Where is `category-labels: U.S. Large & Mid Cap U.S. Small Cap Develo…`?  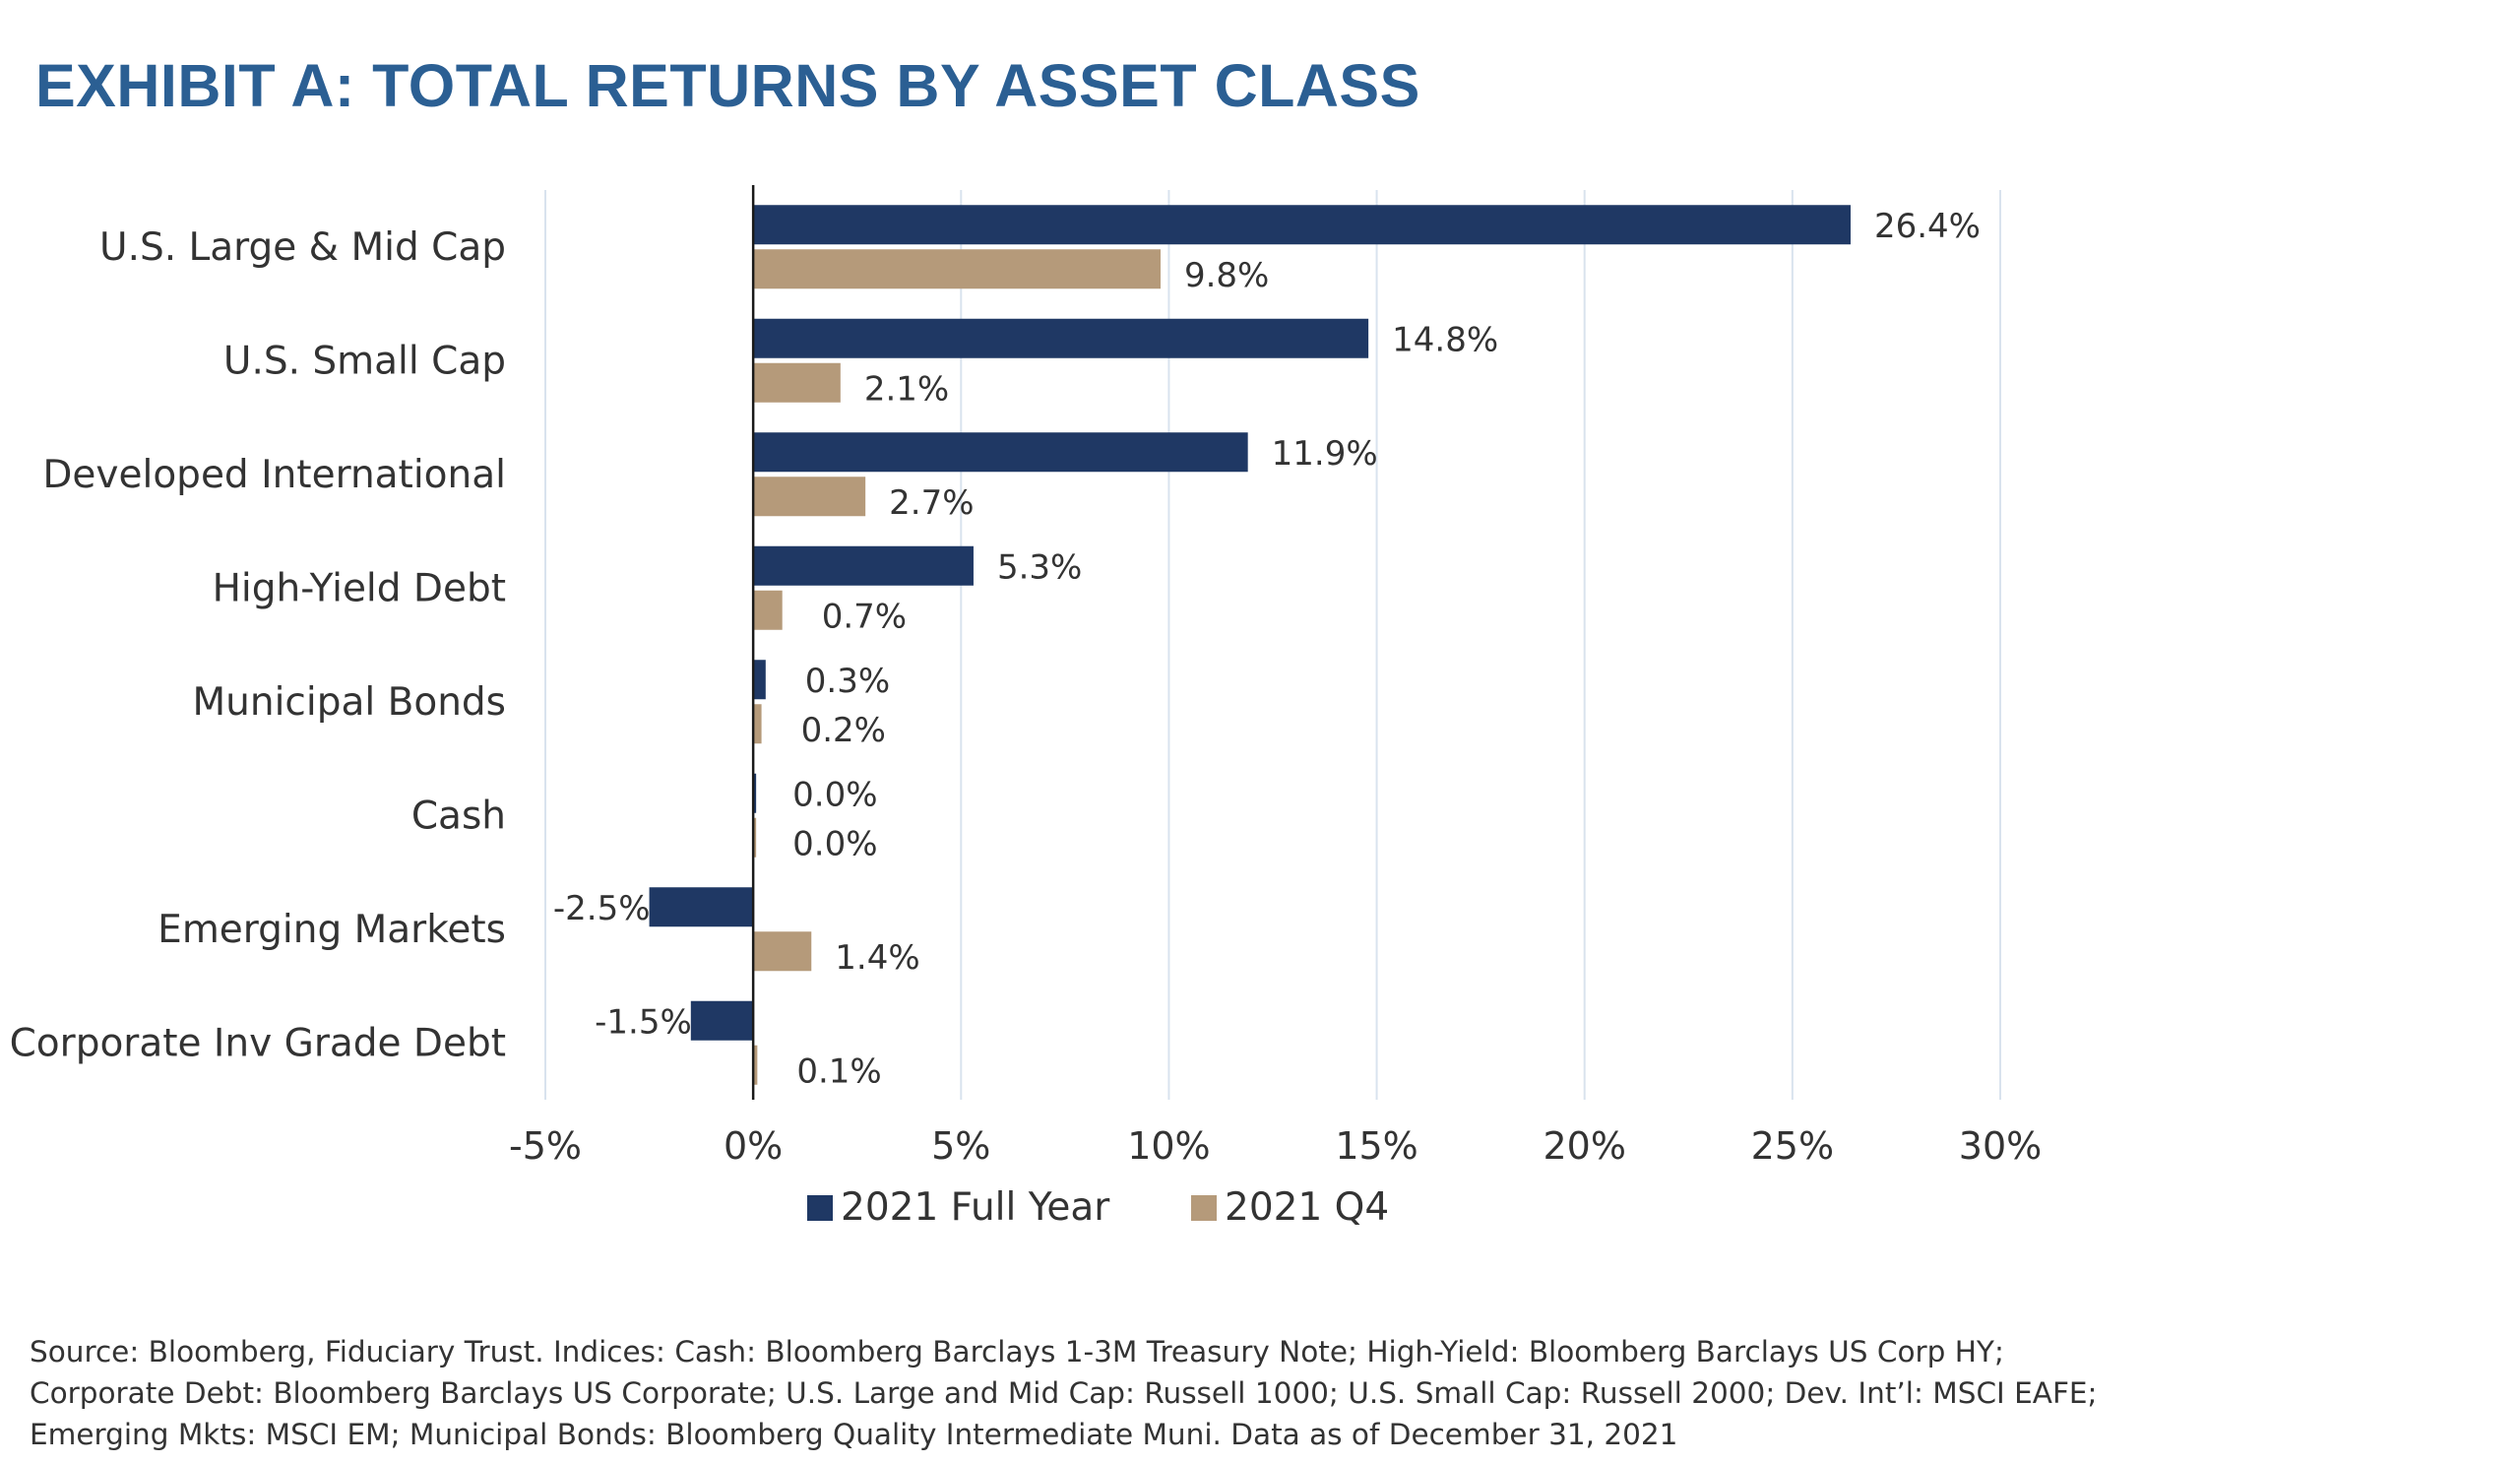
category-labels: U.S. Large & Mid Cap U.S. Small Cap Develo… is located at coordinates (258, 646).